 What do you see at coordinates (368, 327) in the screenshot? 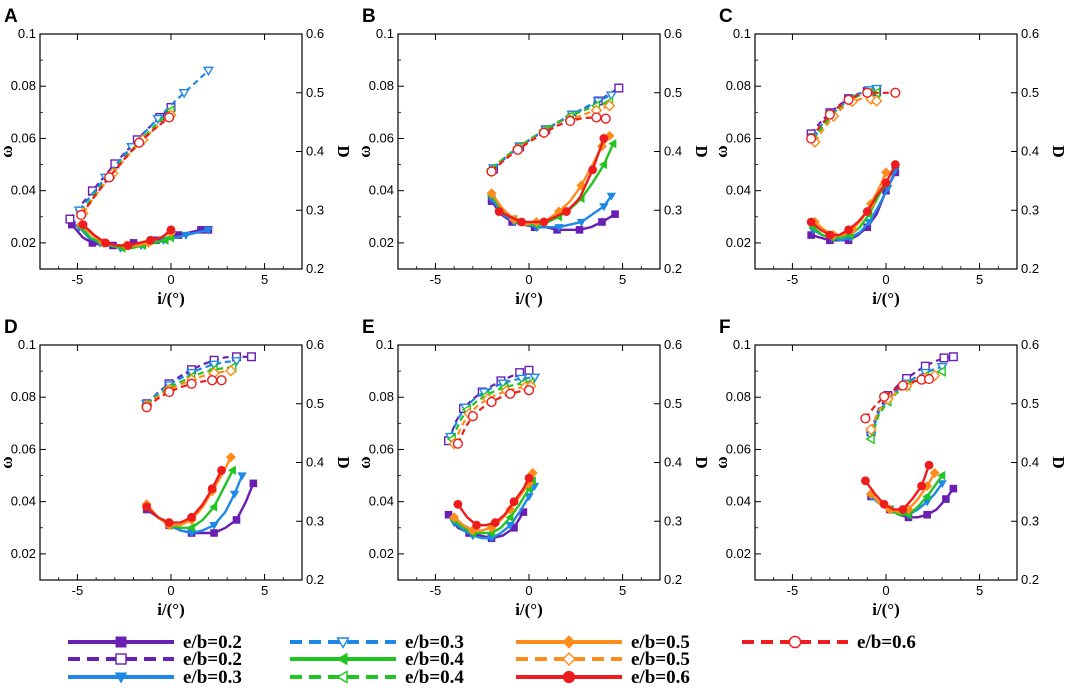
I see `panel-label: E` at bounding box center [368, 327].